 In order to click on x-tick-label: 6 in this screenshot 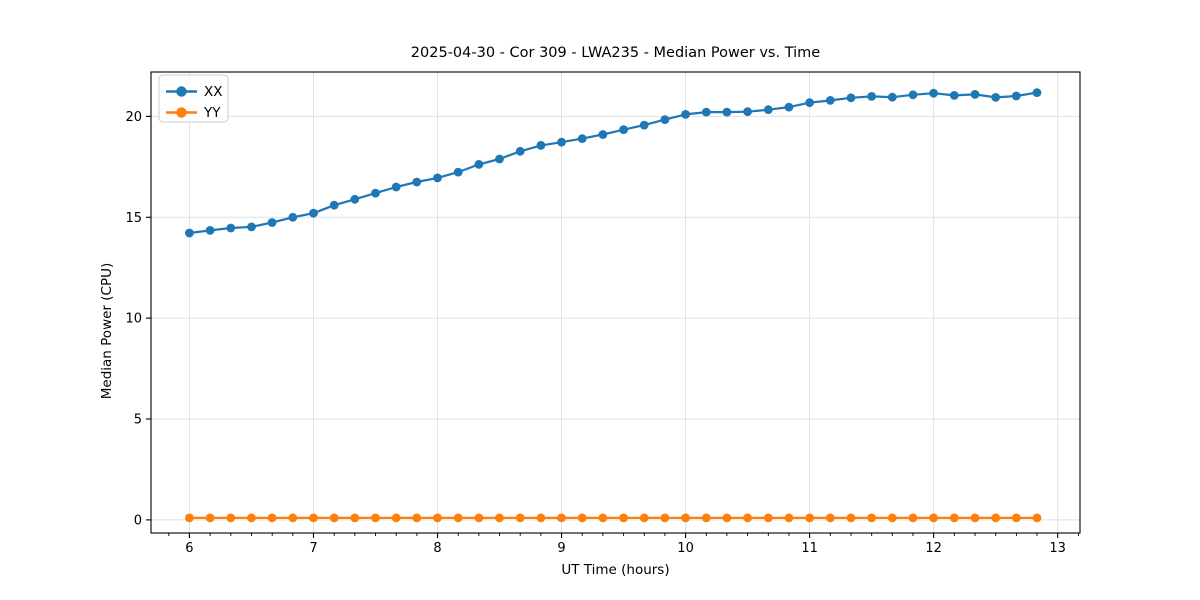, I will do `click(189, 548)`.